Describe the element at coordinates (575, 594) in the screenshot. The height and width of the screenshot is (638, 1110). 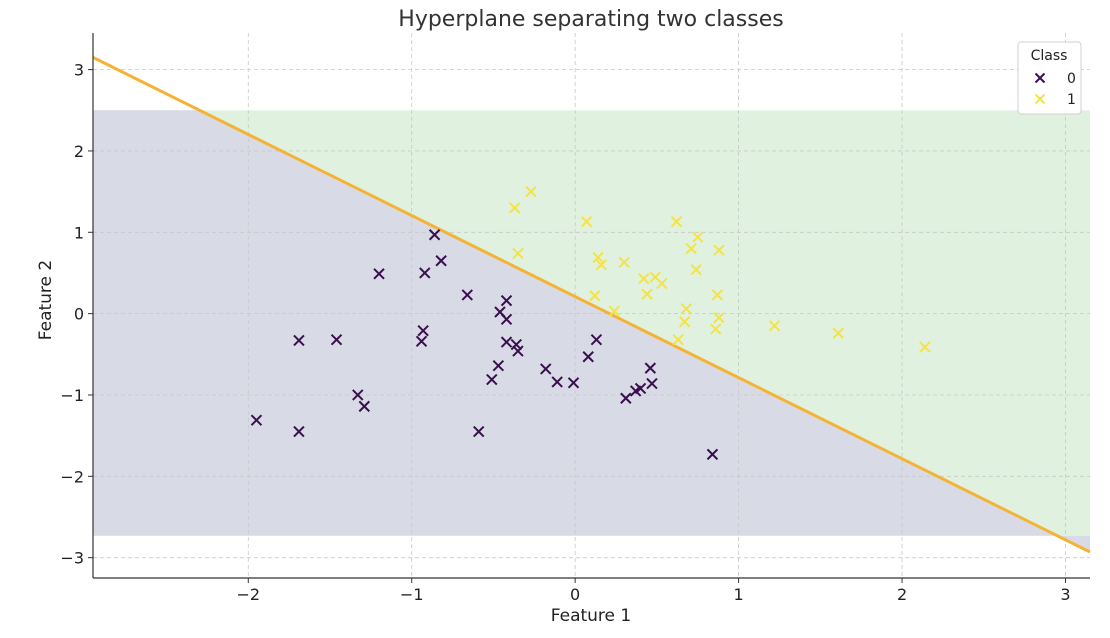
I see `x-tick-label: 0` at that location.